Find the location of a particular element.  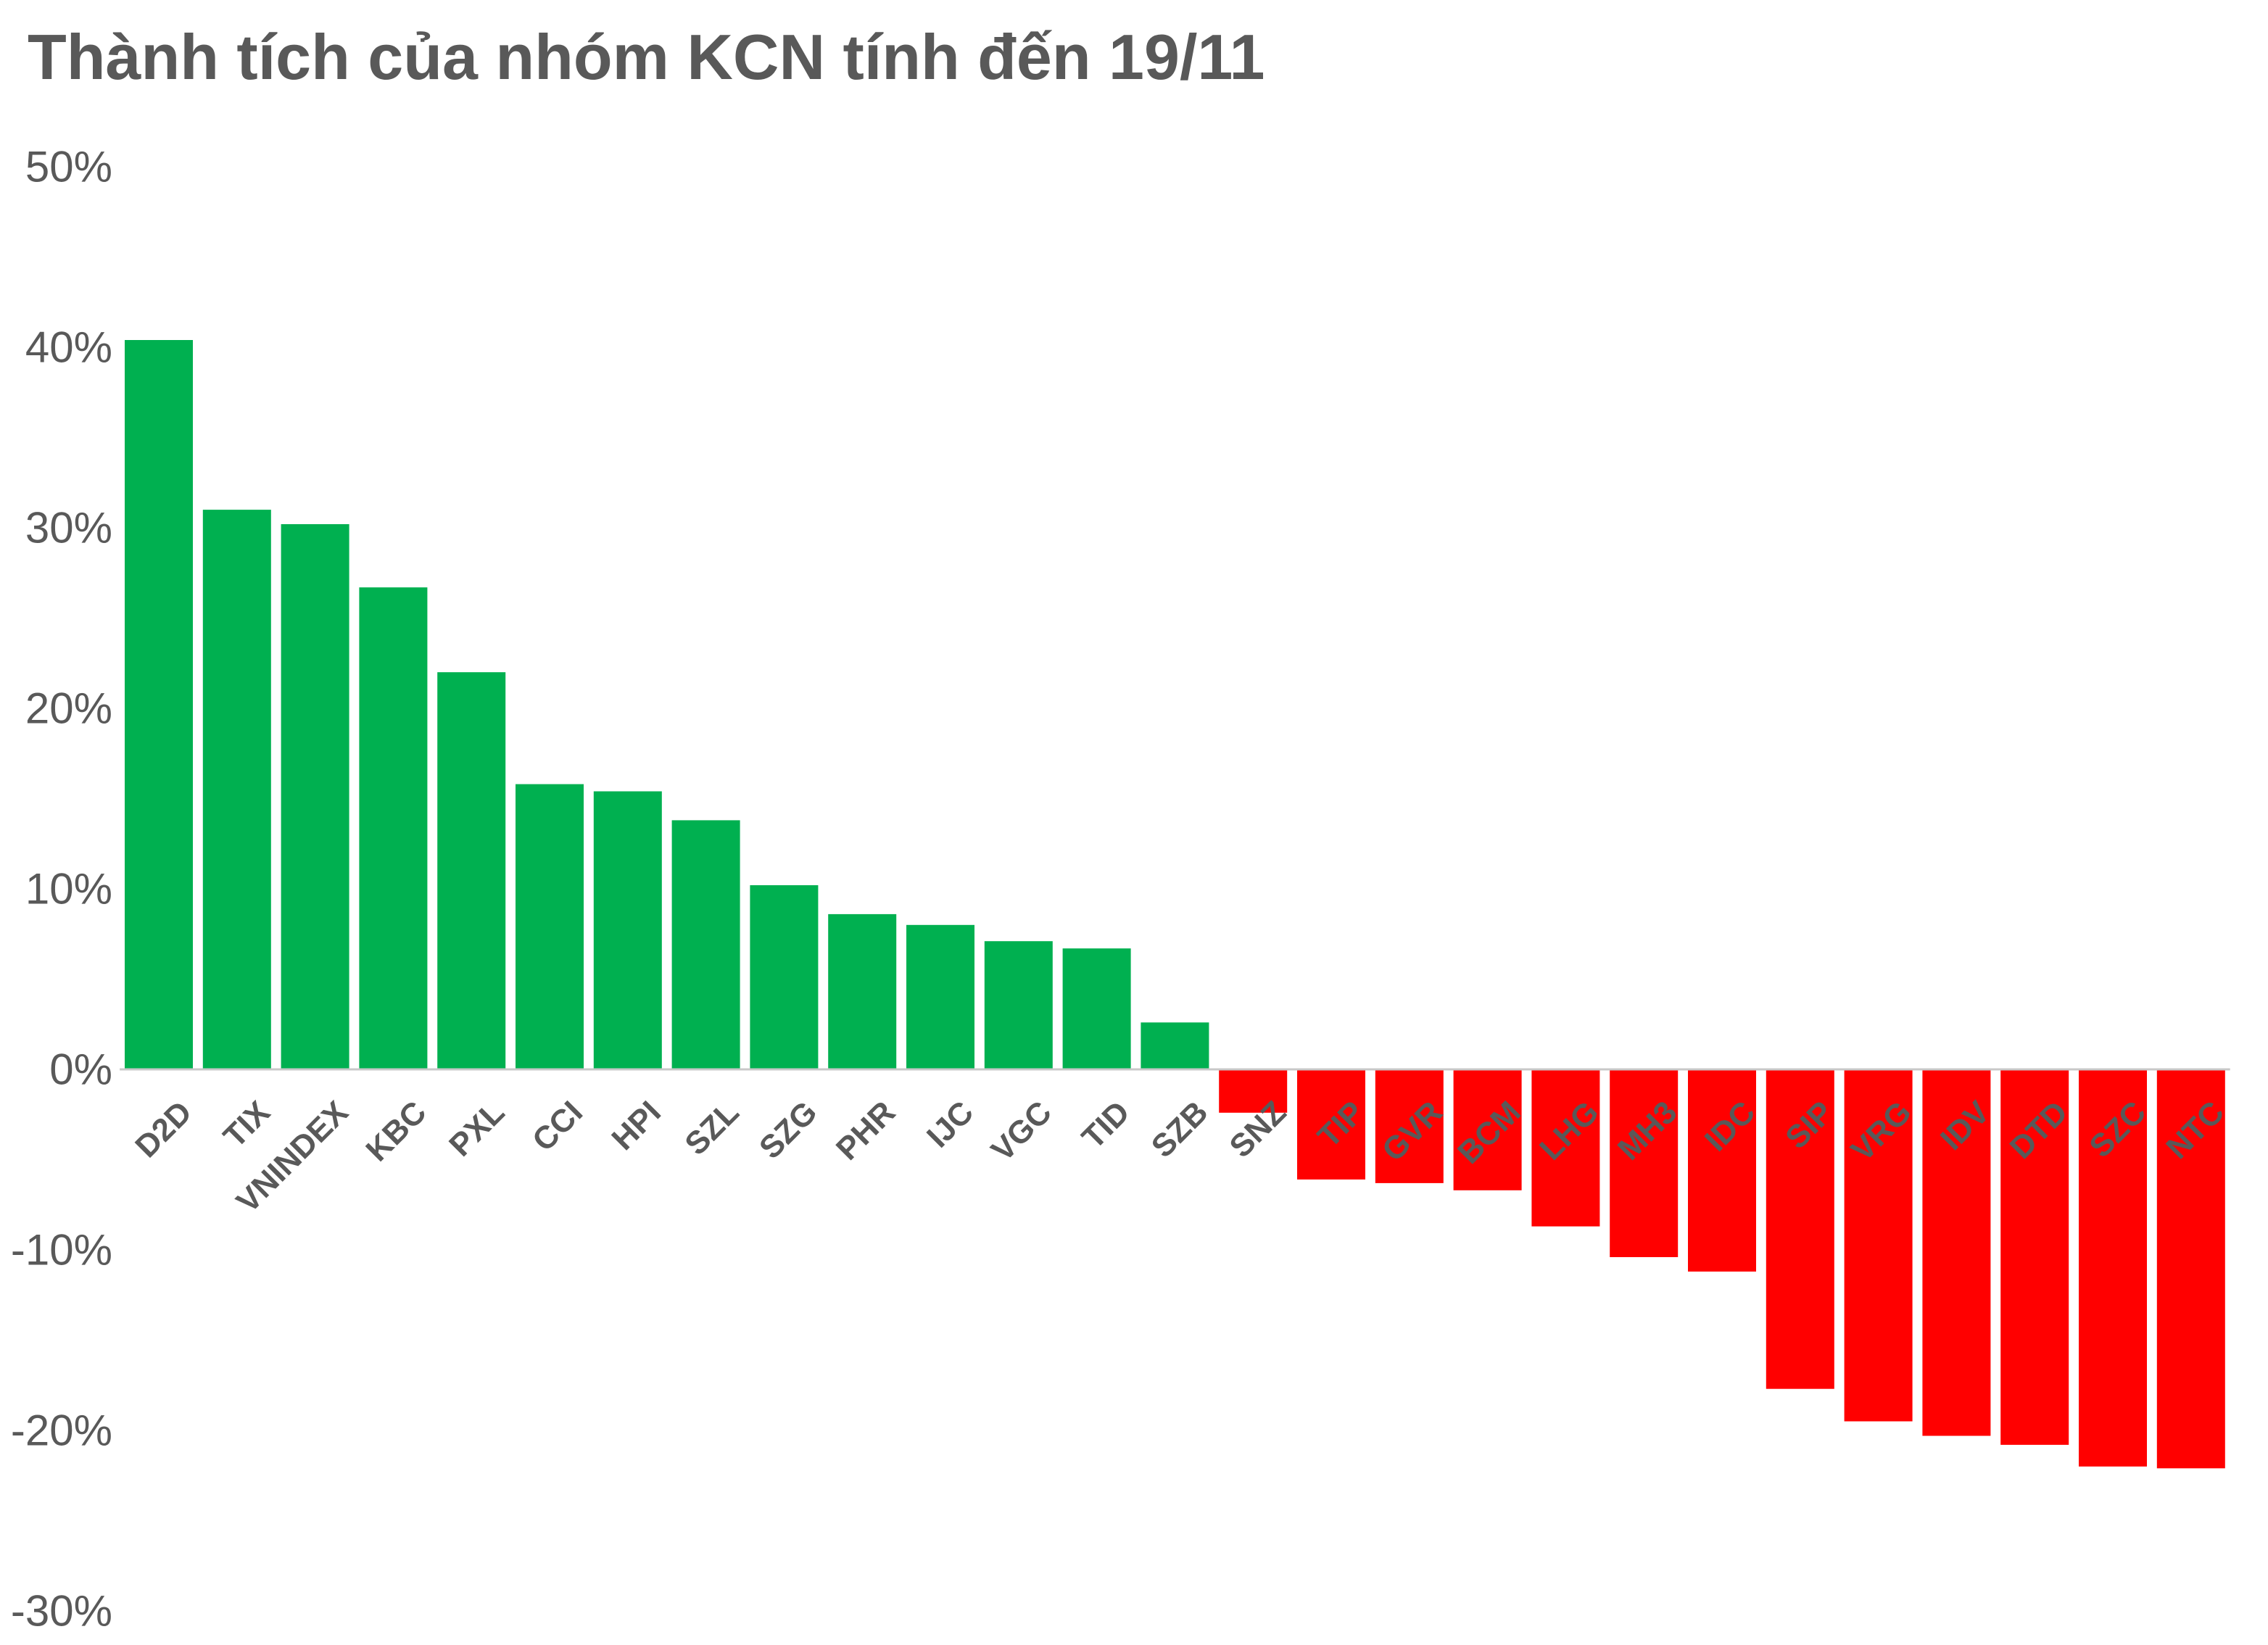

bar-mh3 is located at coordinates (1644, 1163).